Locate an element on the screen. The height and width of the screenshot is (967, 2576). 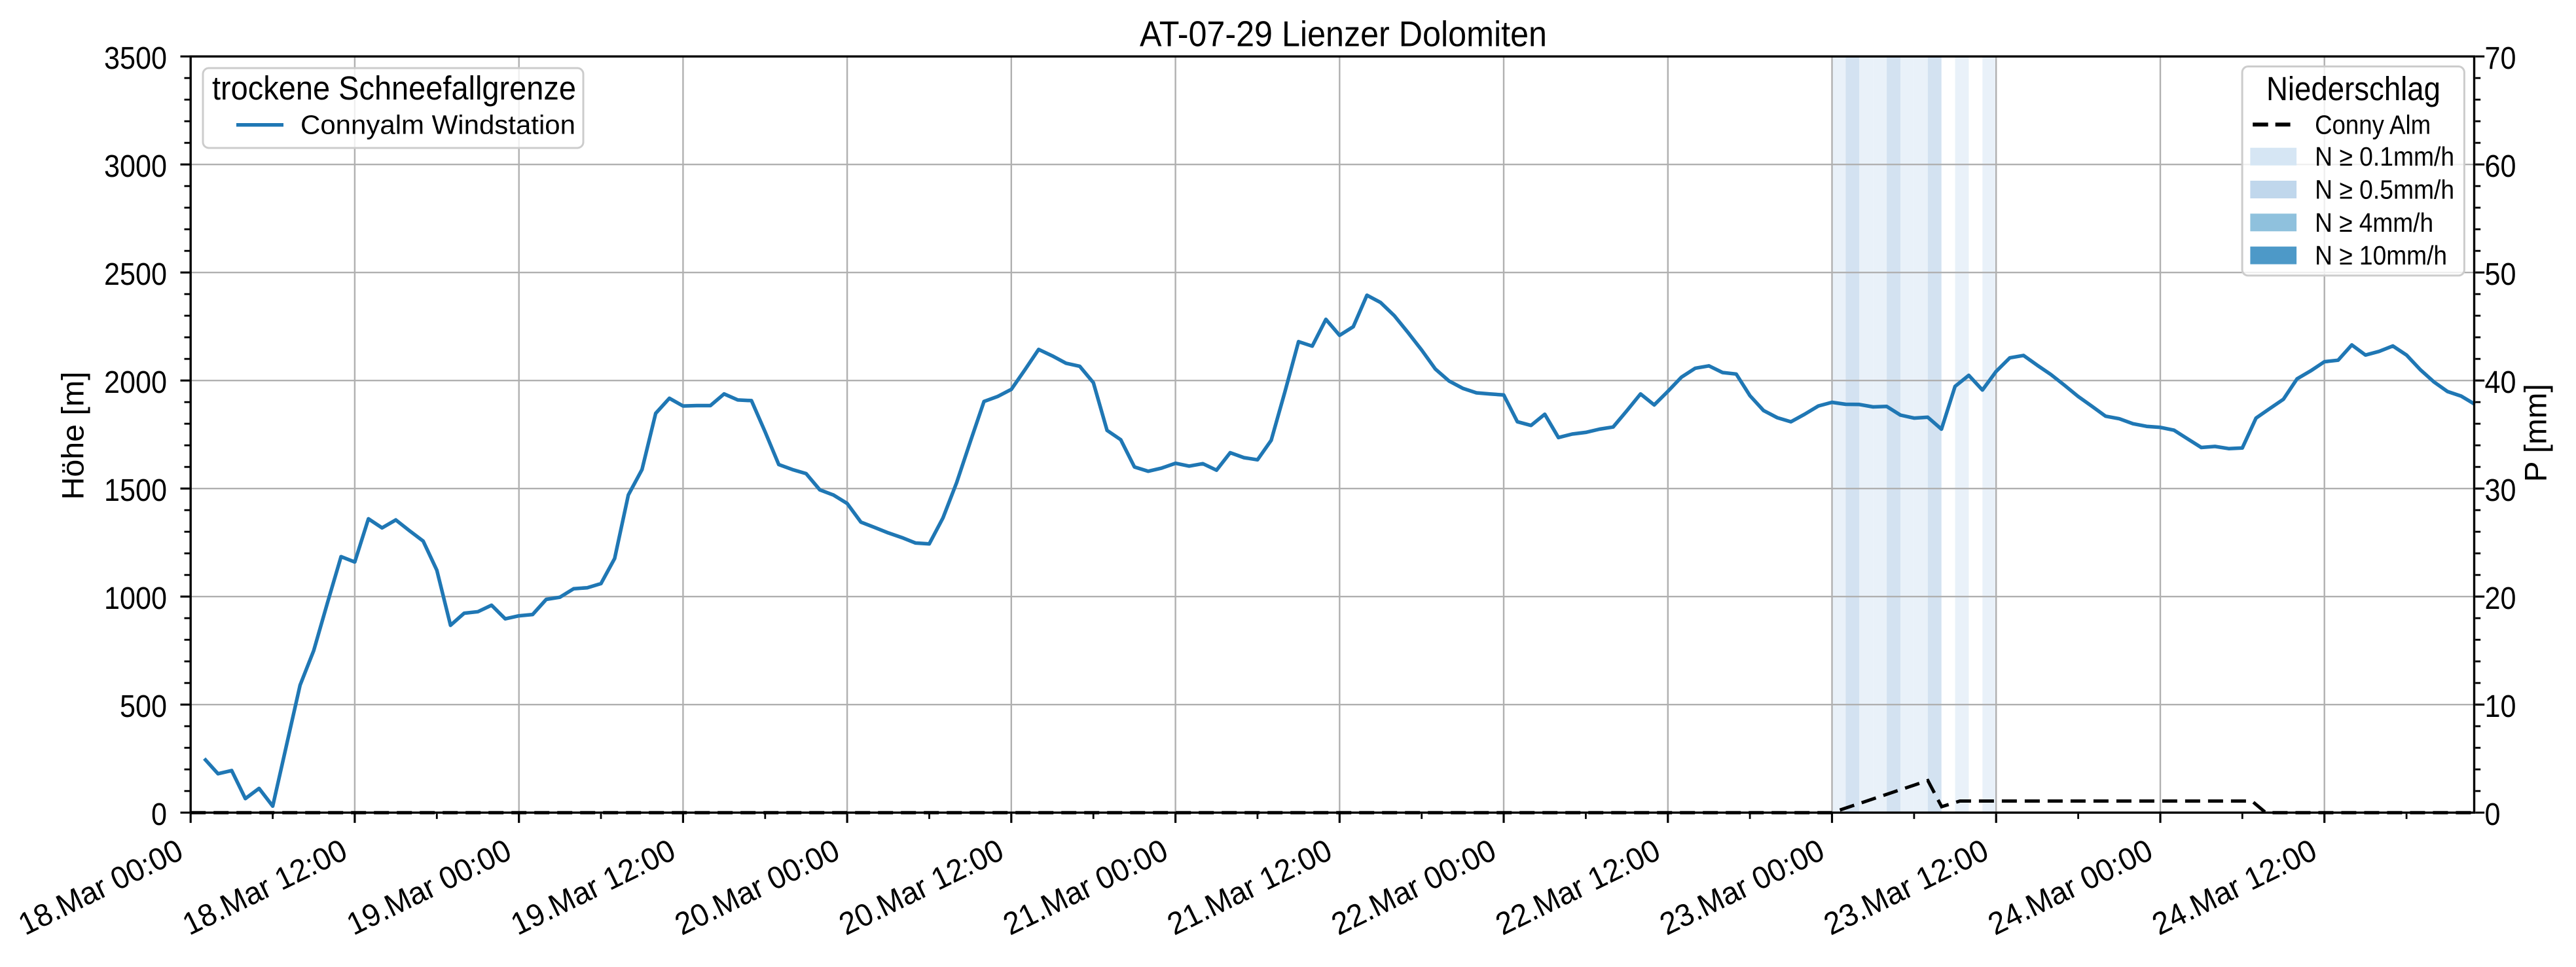
svg-text: 3500 is located at coordinates (135, 58).